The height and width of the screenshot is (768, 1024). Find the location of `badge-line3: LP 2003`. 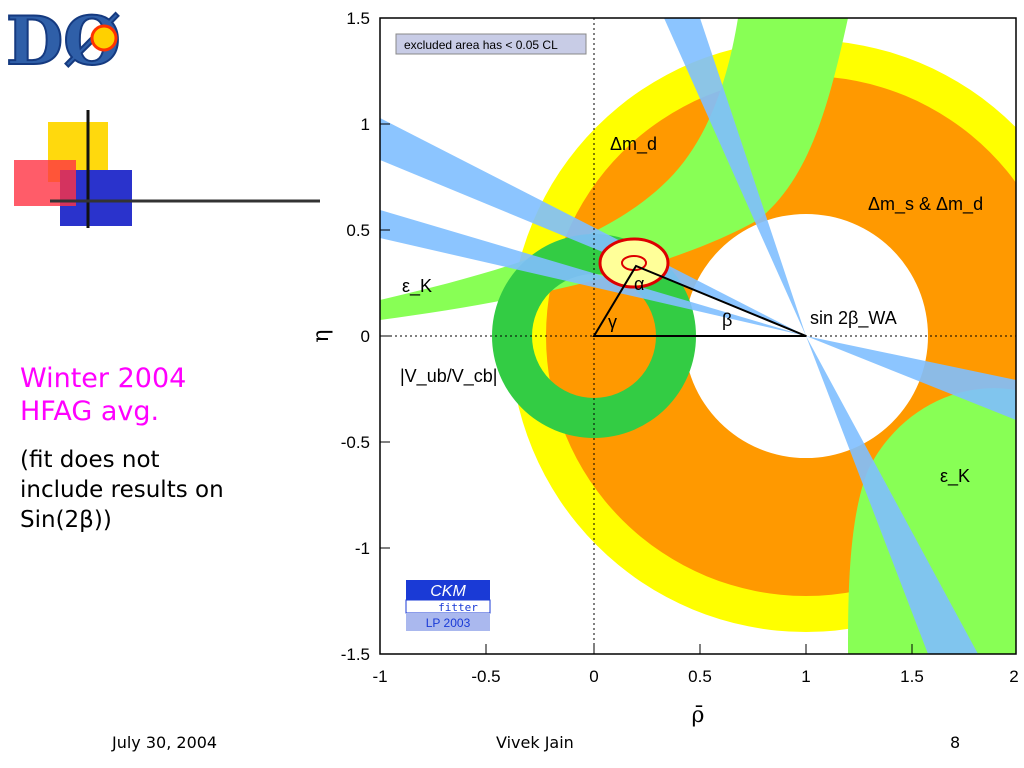

badge-line3: LP 2003 is located at coordinates (448, 623).